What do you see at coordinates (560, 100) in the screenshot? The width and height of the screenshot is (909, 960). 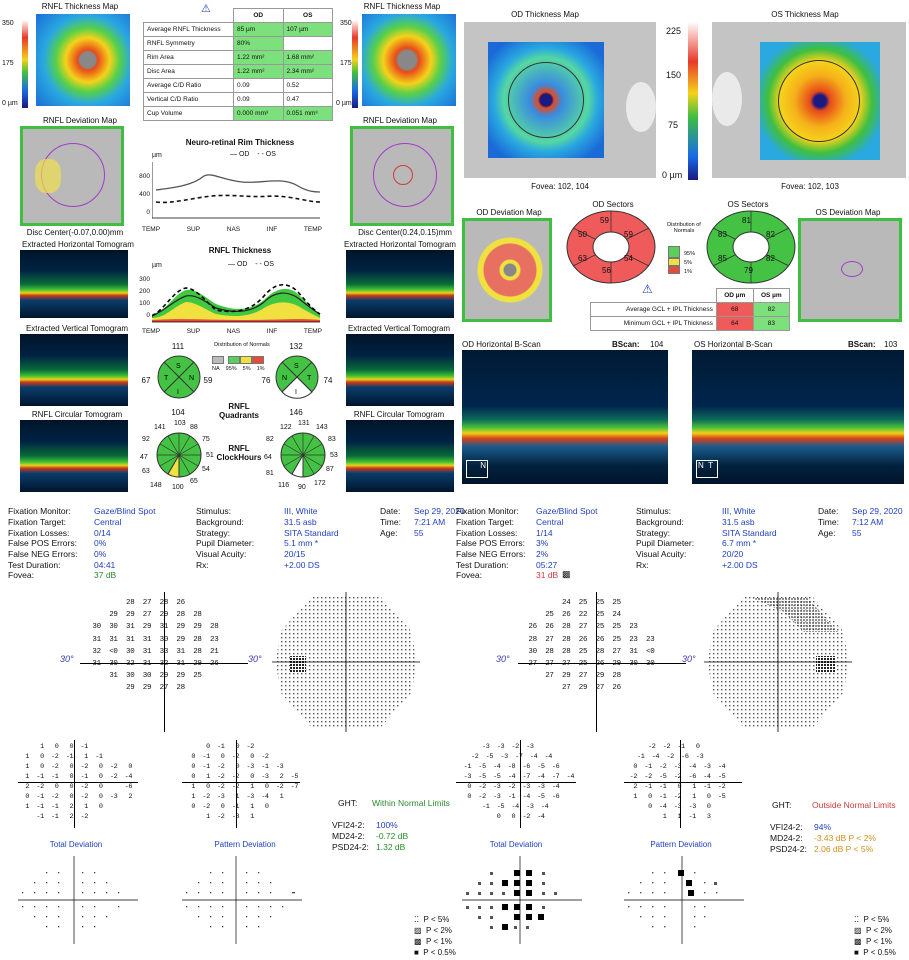 I see `od-gcl-thickness-map` at bounding box center [560, 100].